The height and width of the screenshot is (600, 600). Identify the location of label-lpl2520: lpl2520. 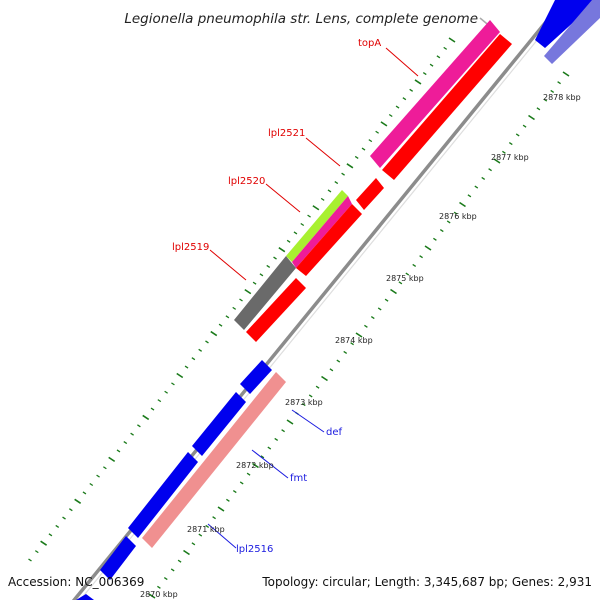
(246, 181).